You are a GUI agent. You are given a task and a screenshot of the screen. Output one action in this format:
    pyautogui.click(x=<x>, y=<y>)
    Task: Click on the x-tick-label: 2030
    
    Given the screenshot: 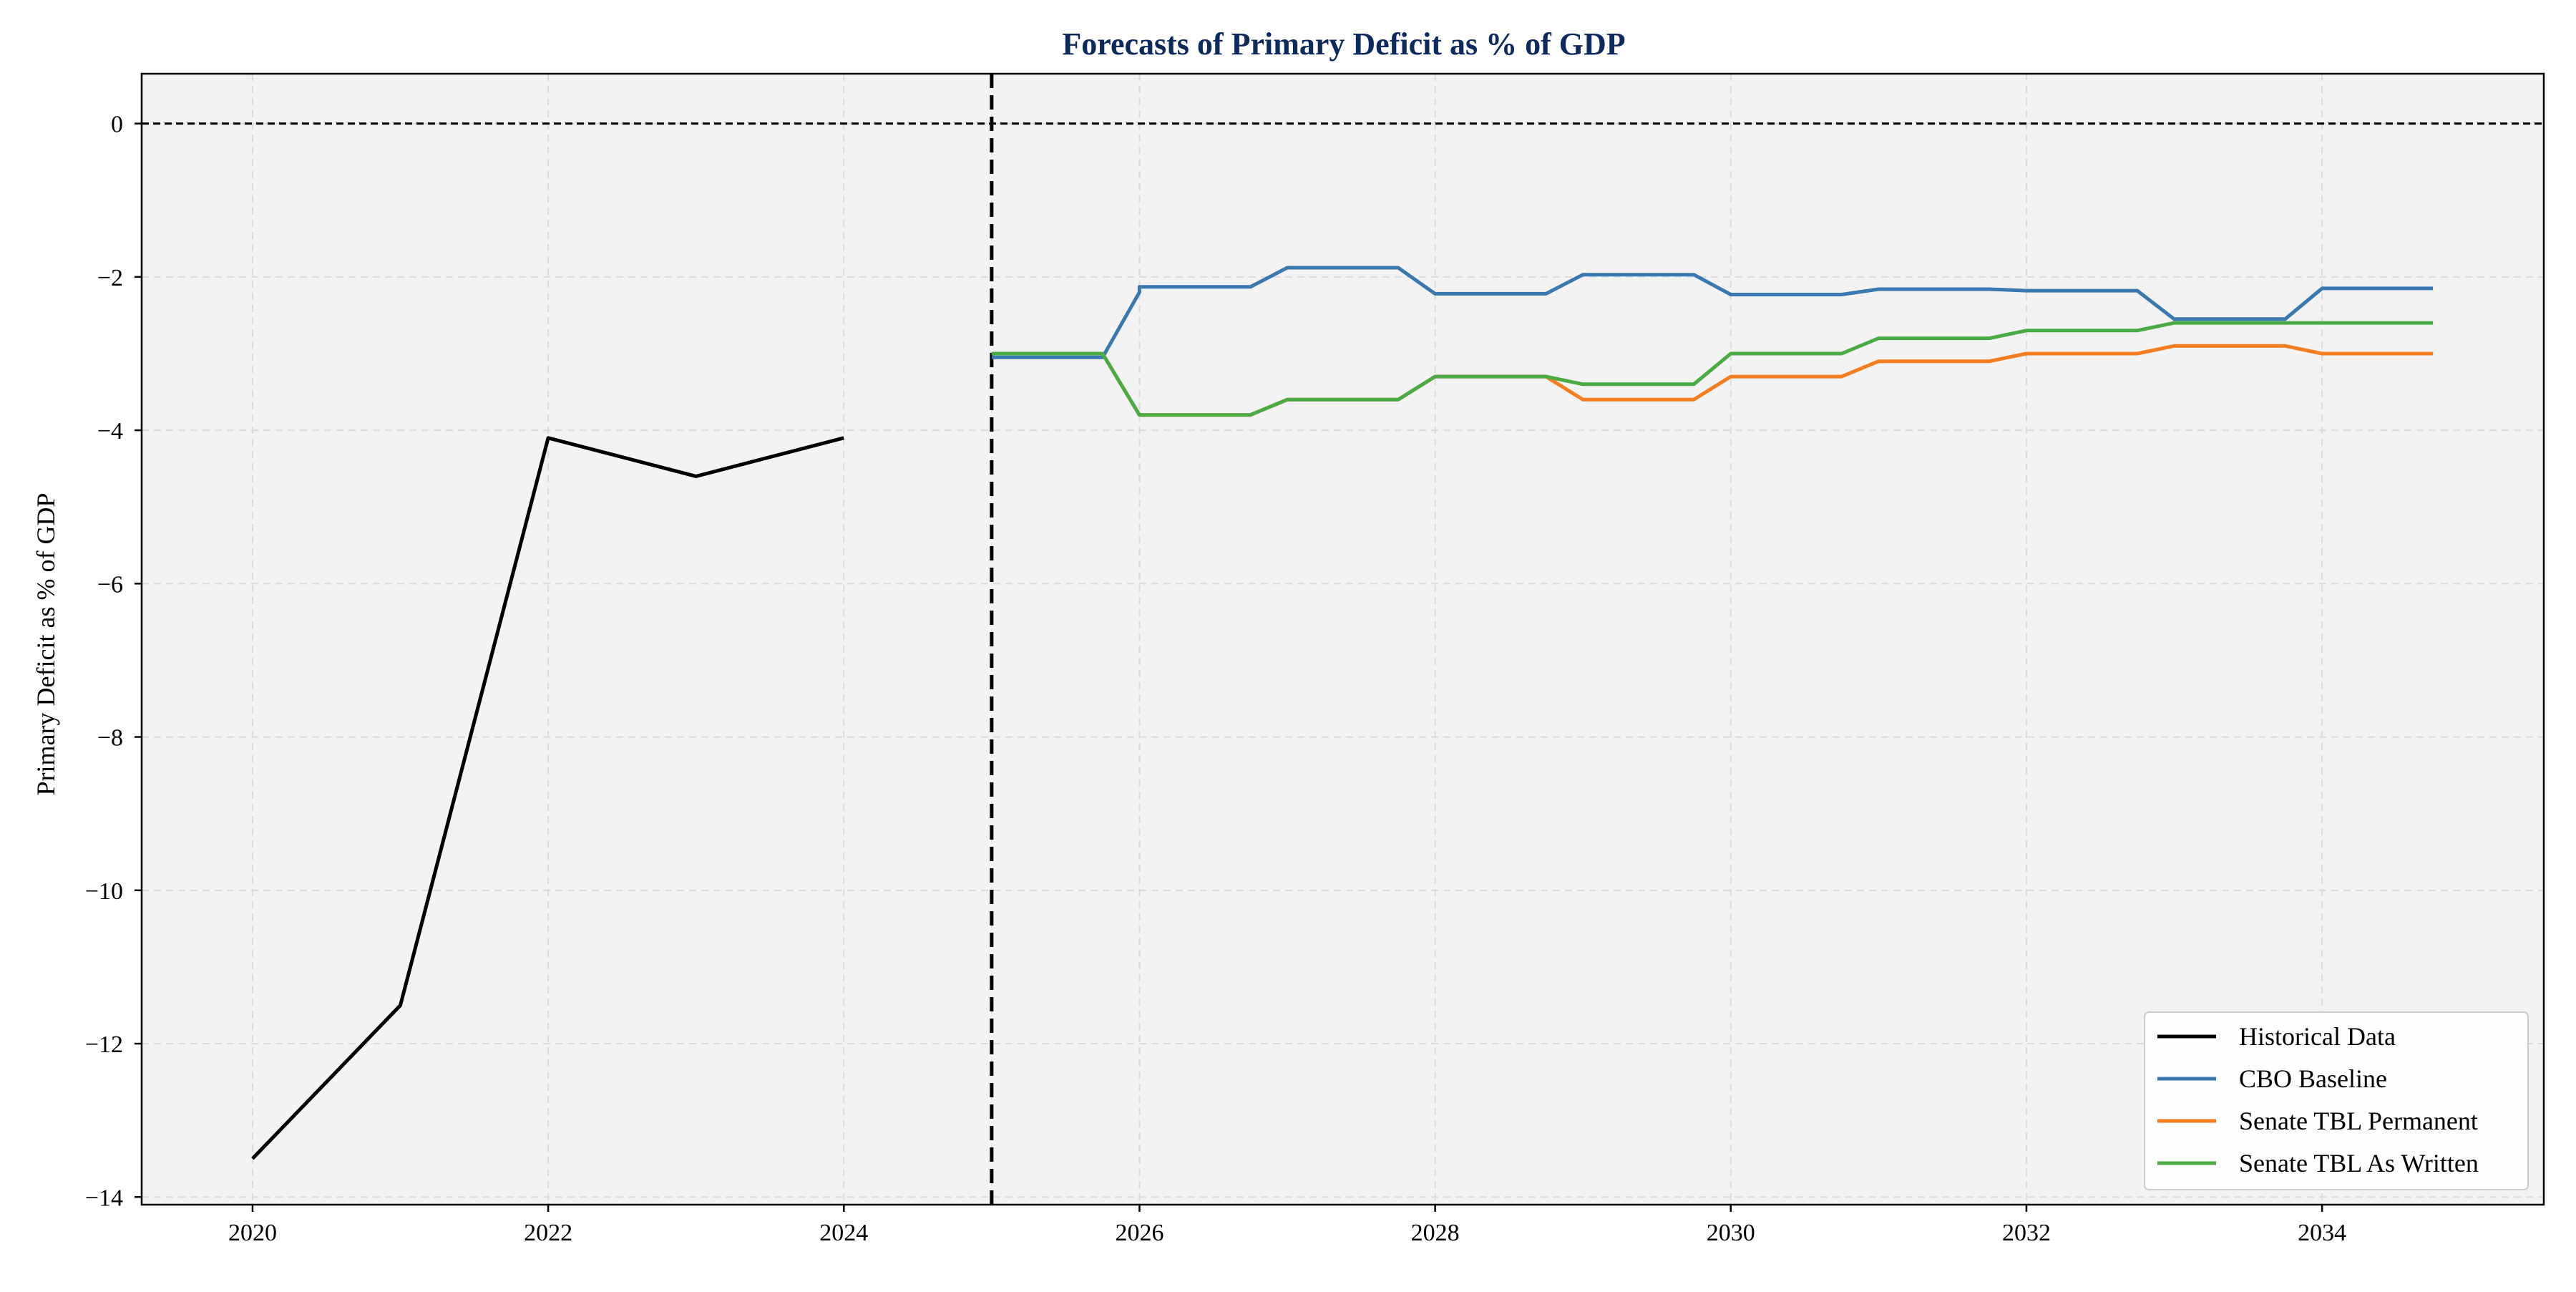 What is the action you would take?
    pyautogui.click(x=1731, y=1233)
    